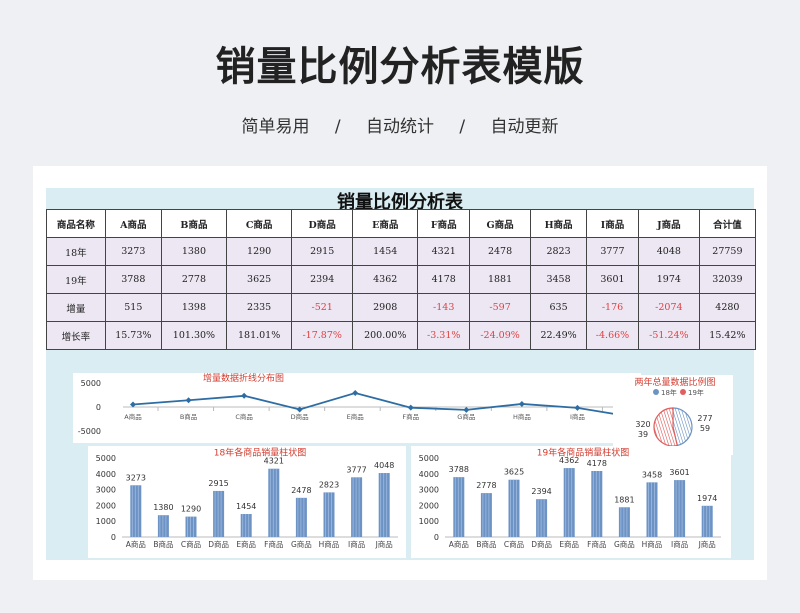 The width and height of the screenshot is (800, 613). Describe the element at coordinates (76, 223) in the screenshot. I see `header-cell: 商品名称` at that location.